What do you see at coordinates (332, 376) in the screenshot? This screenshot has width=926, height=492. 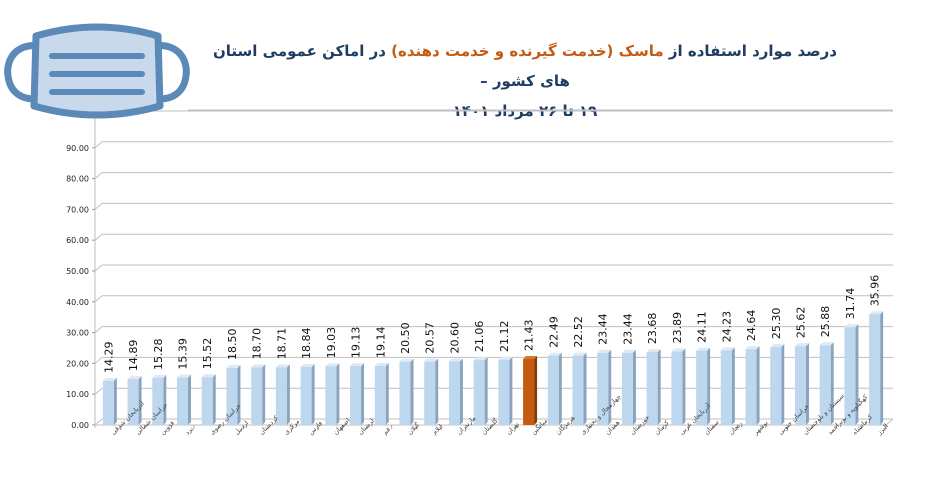 I see `bar: 19.03` at bounding box center [332, 376].